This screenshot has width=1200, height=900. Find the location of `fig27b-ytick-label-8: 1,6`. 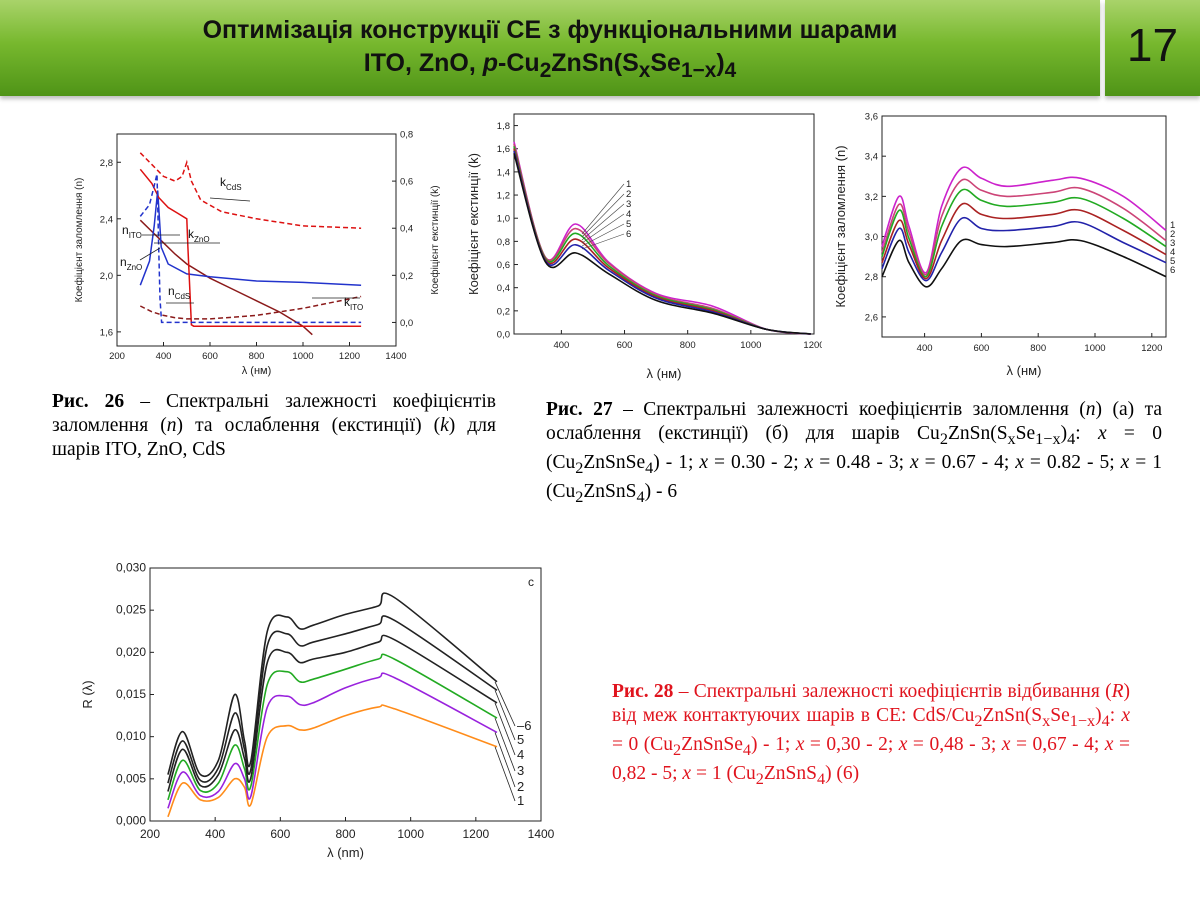

fig27b-ytick-label-8: 1,6 is located at coordinates (503, 149).